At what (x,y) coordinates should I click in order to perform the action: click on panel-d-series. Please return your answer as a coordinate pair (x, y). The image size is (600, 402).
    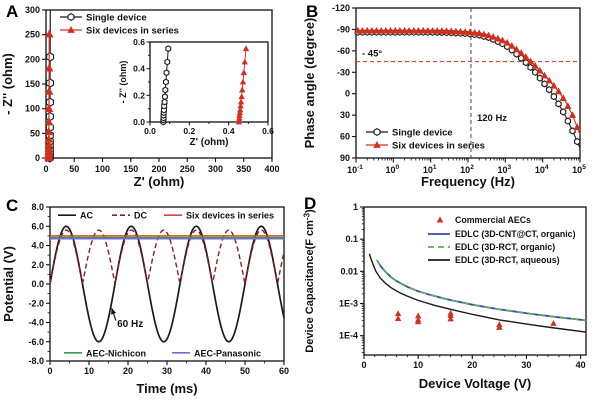
    Looking at the image, I should click on (477, 293).